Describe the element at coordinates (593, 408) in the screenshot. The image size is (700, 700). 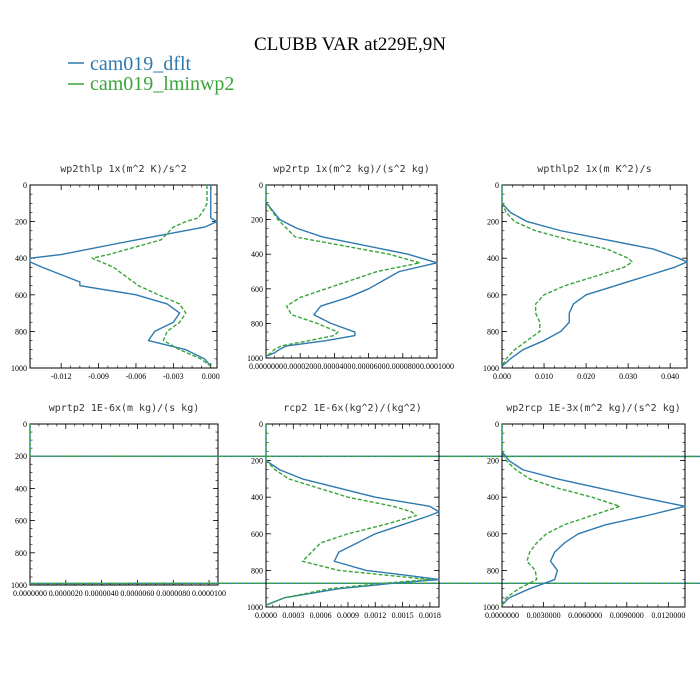
I see `panel-title: wp2rcp 1E-3x(m^2 kg)/(s^2 kg)` at that location.